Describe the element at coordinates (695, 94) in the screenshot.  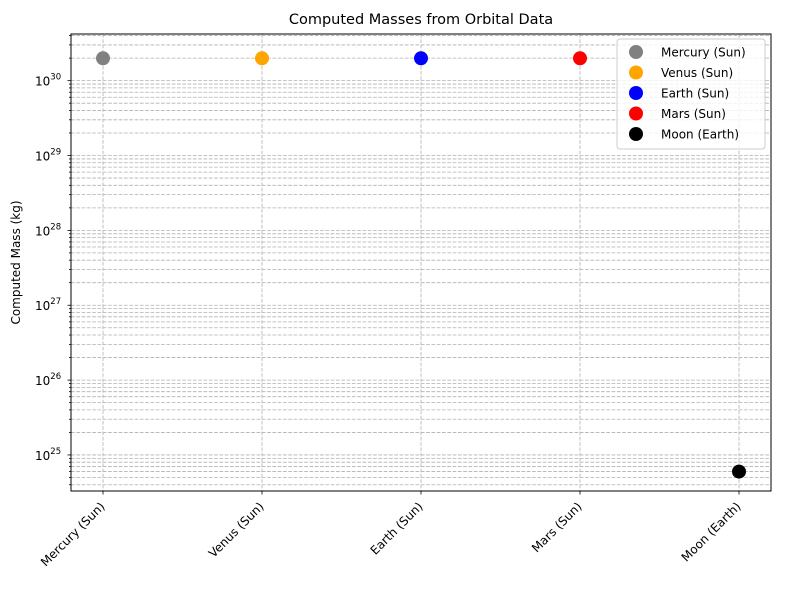
I see `legend-entry: Earth (Sun)` at that location.